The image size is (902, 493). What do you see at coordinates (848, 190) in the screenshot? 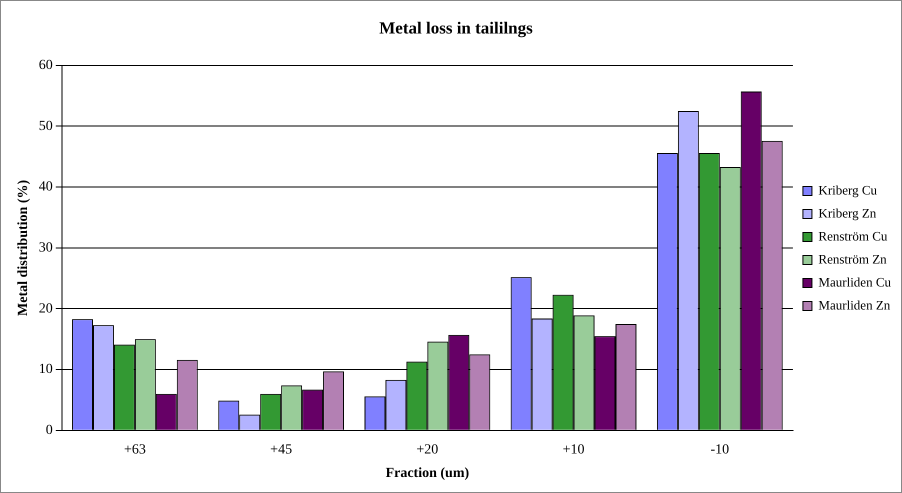
I see `legend-label: Kriberg Cu` at bounding box center [848, 190].